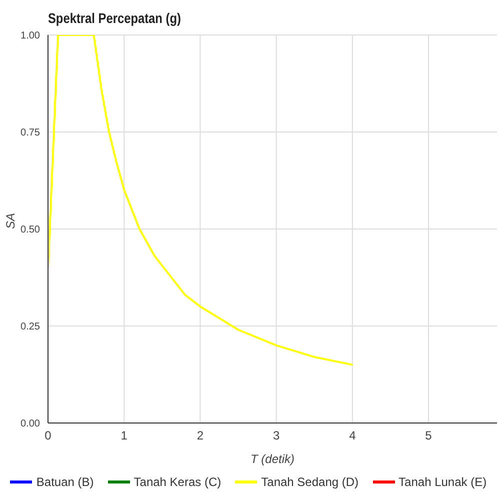 The image size is (499, 493). Describe the element at coordinates (352, 435) in the screenshot. I see `x-tick-label: 4` at that location.